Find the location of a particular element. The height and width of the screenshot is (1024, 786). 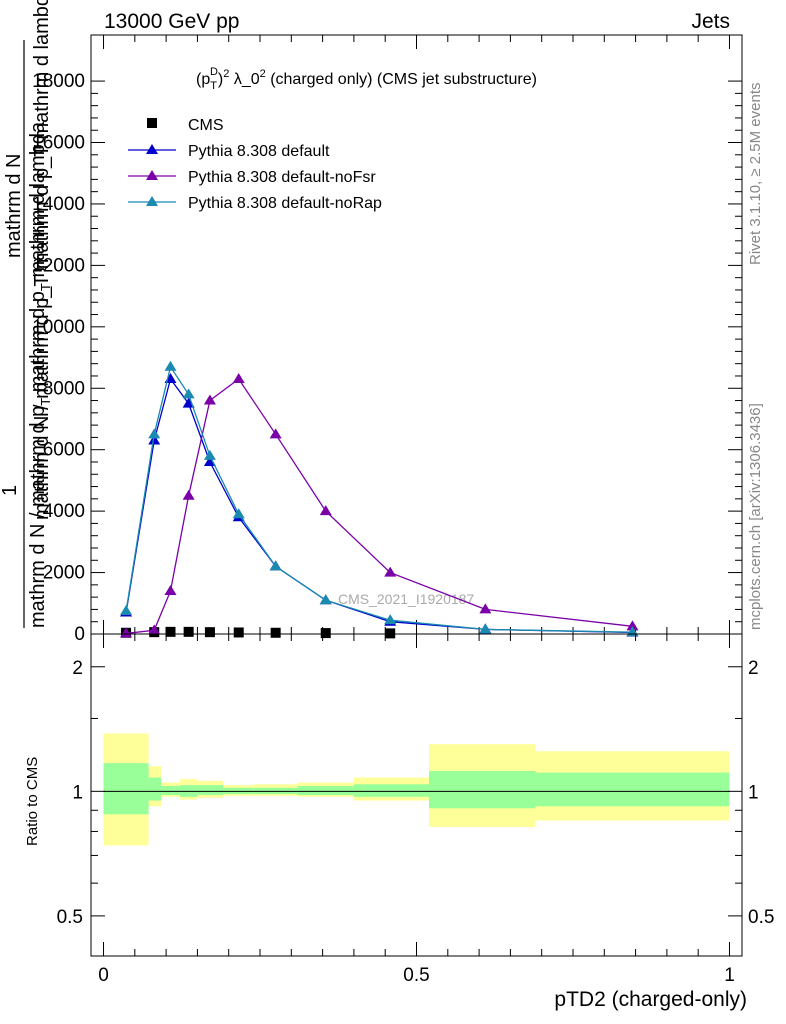

ratio-xtick-label: 0 is located at coordinates (103, 975).